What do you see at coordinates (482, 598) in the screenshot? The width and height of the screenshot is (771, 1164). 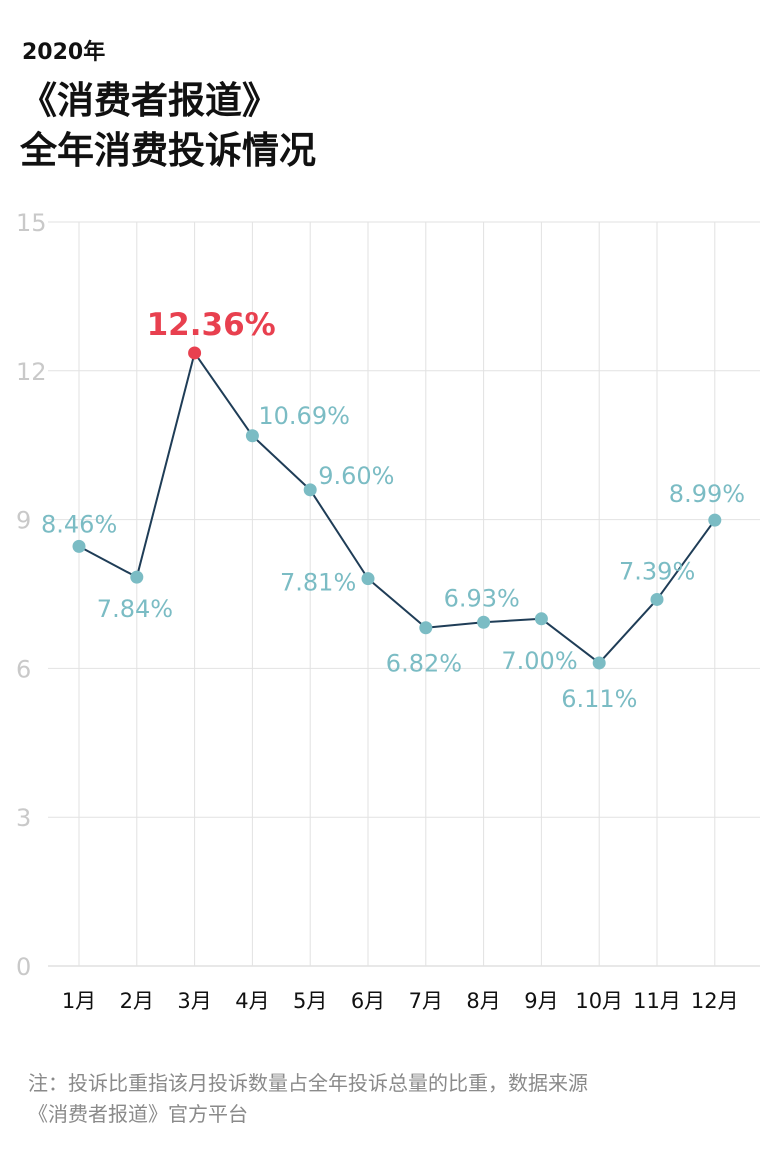 I see `data-label: 6.93%` at bounding box center [482, 598].